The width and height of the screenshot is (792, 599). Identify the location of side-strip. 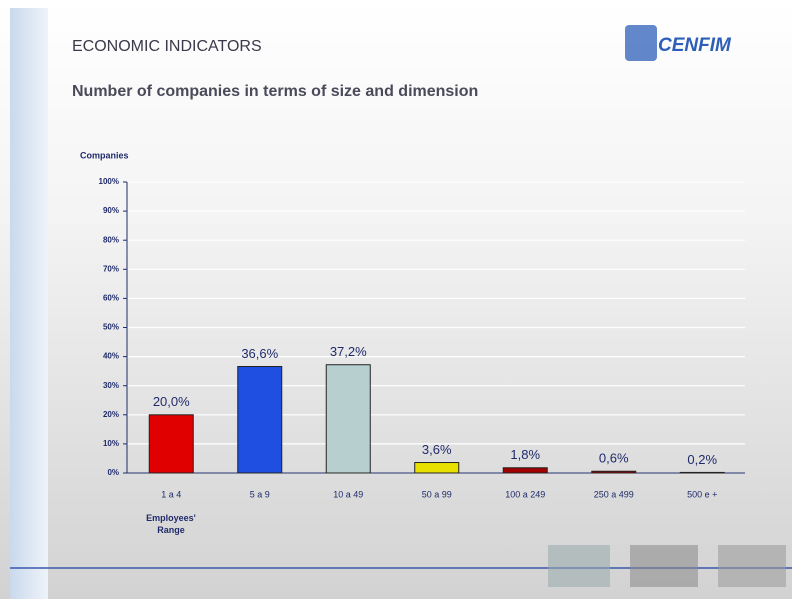
(29, 303).